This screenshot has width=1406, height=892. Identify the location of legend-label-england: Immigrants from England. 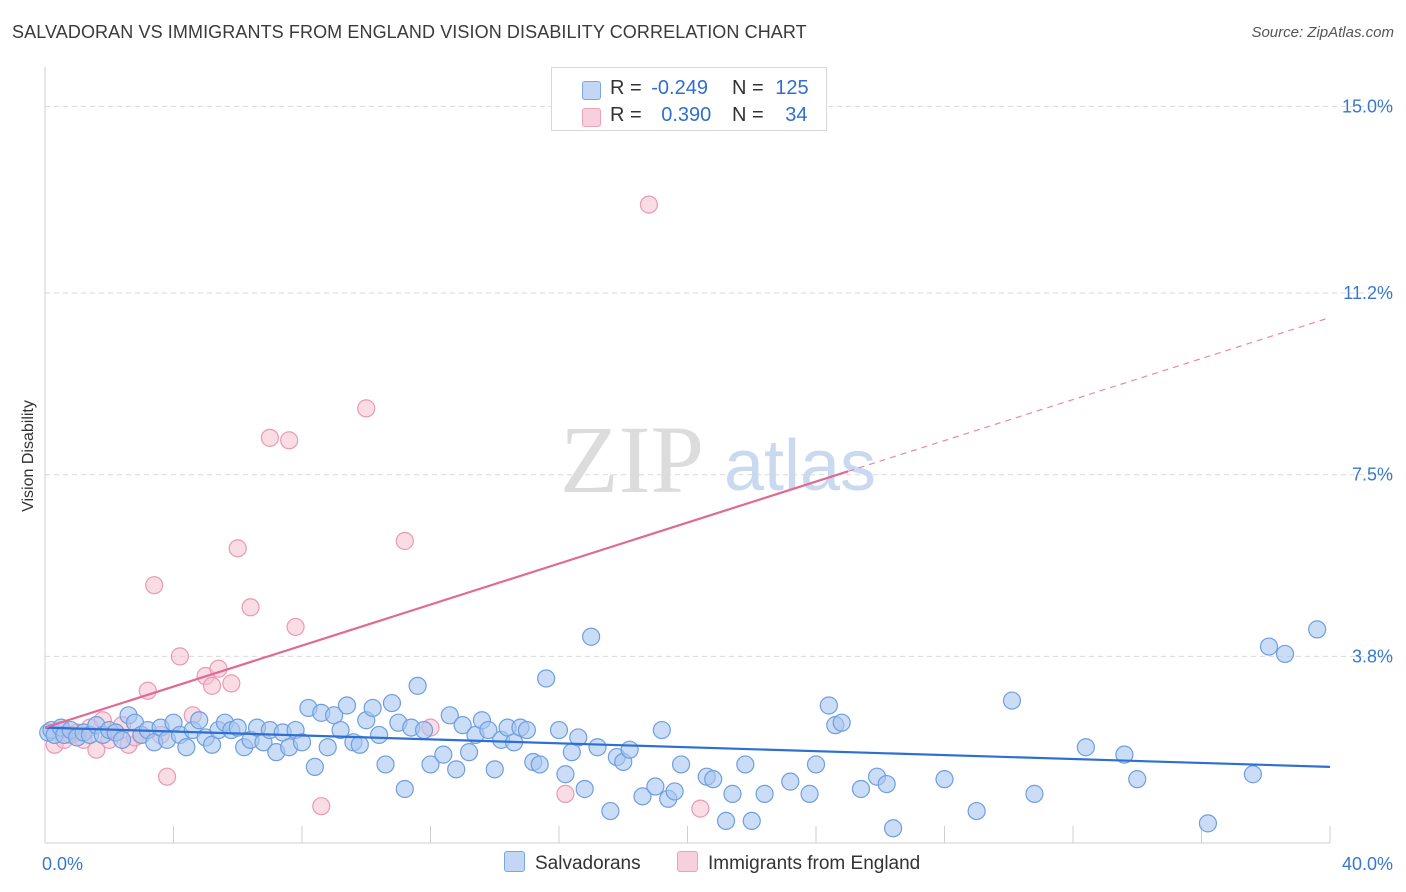
(814, 863).